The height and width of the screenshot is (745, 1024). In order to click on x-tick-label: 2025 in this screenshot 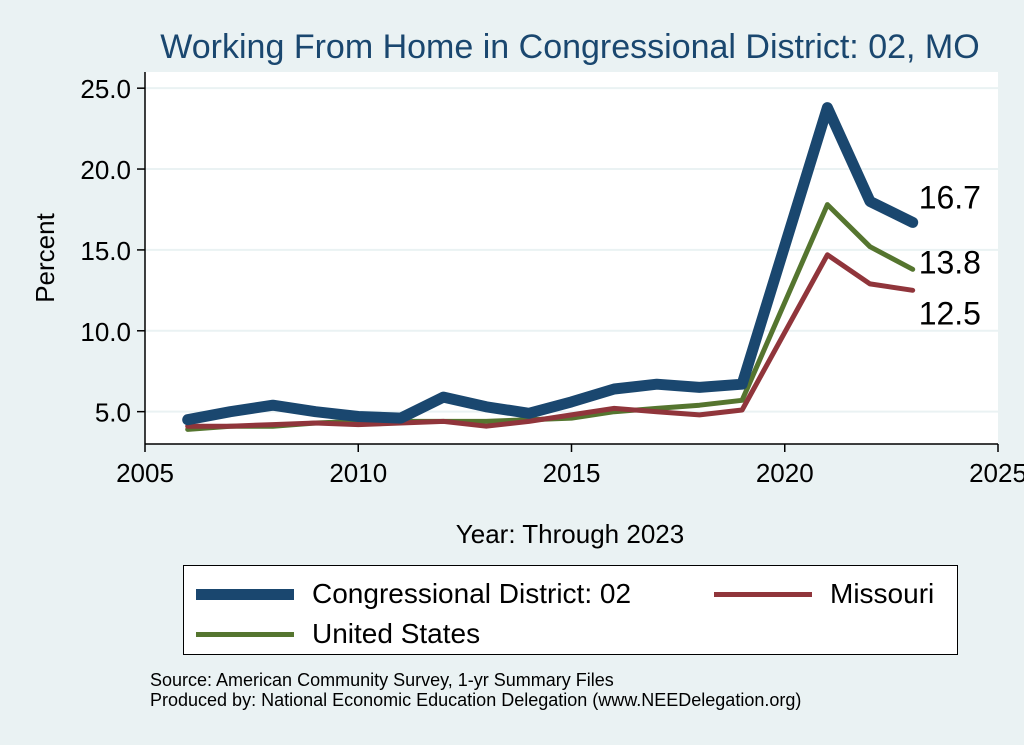, I will do `click(996, 473)`.